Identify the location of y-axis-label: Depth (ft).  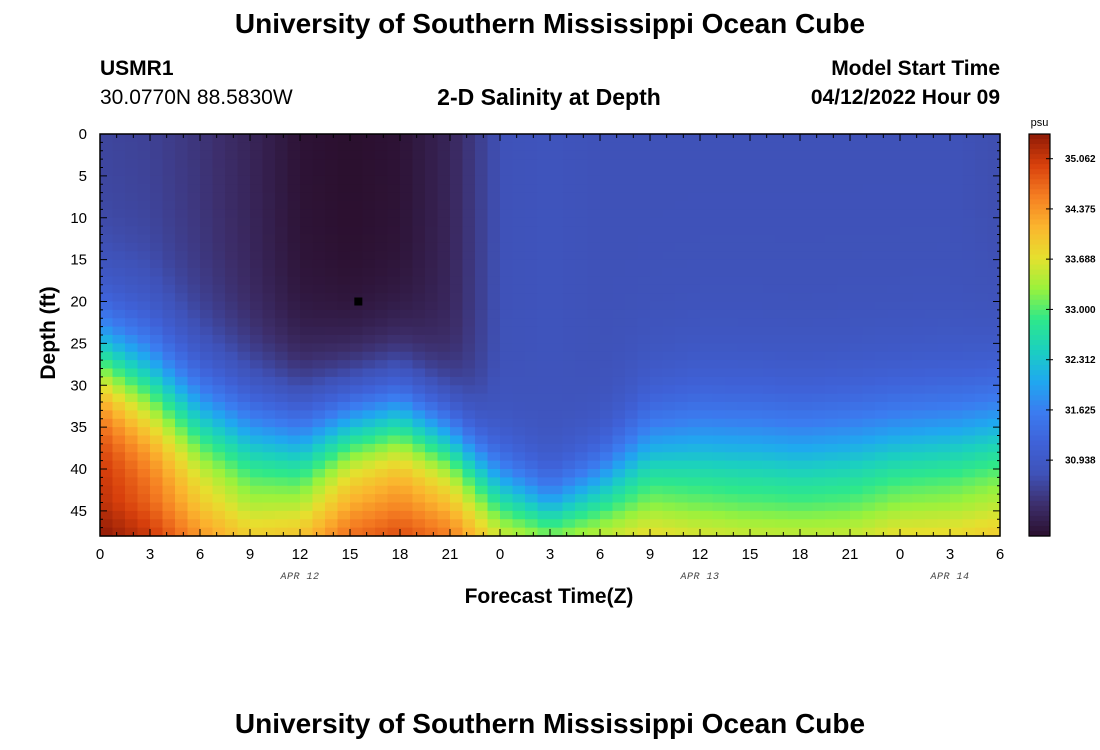
(48, 333).